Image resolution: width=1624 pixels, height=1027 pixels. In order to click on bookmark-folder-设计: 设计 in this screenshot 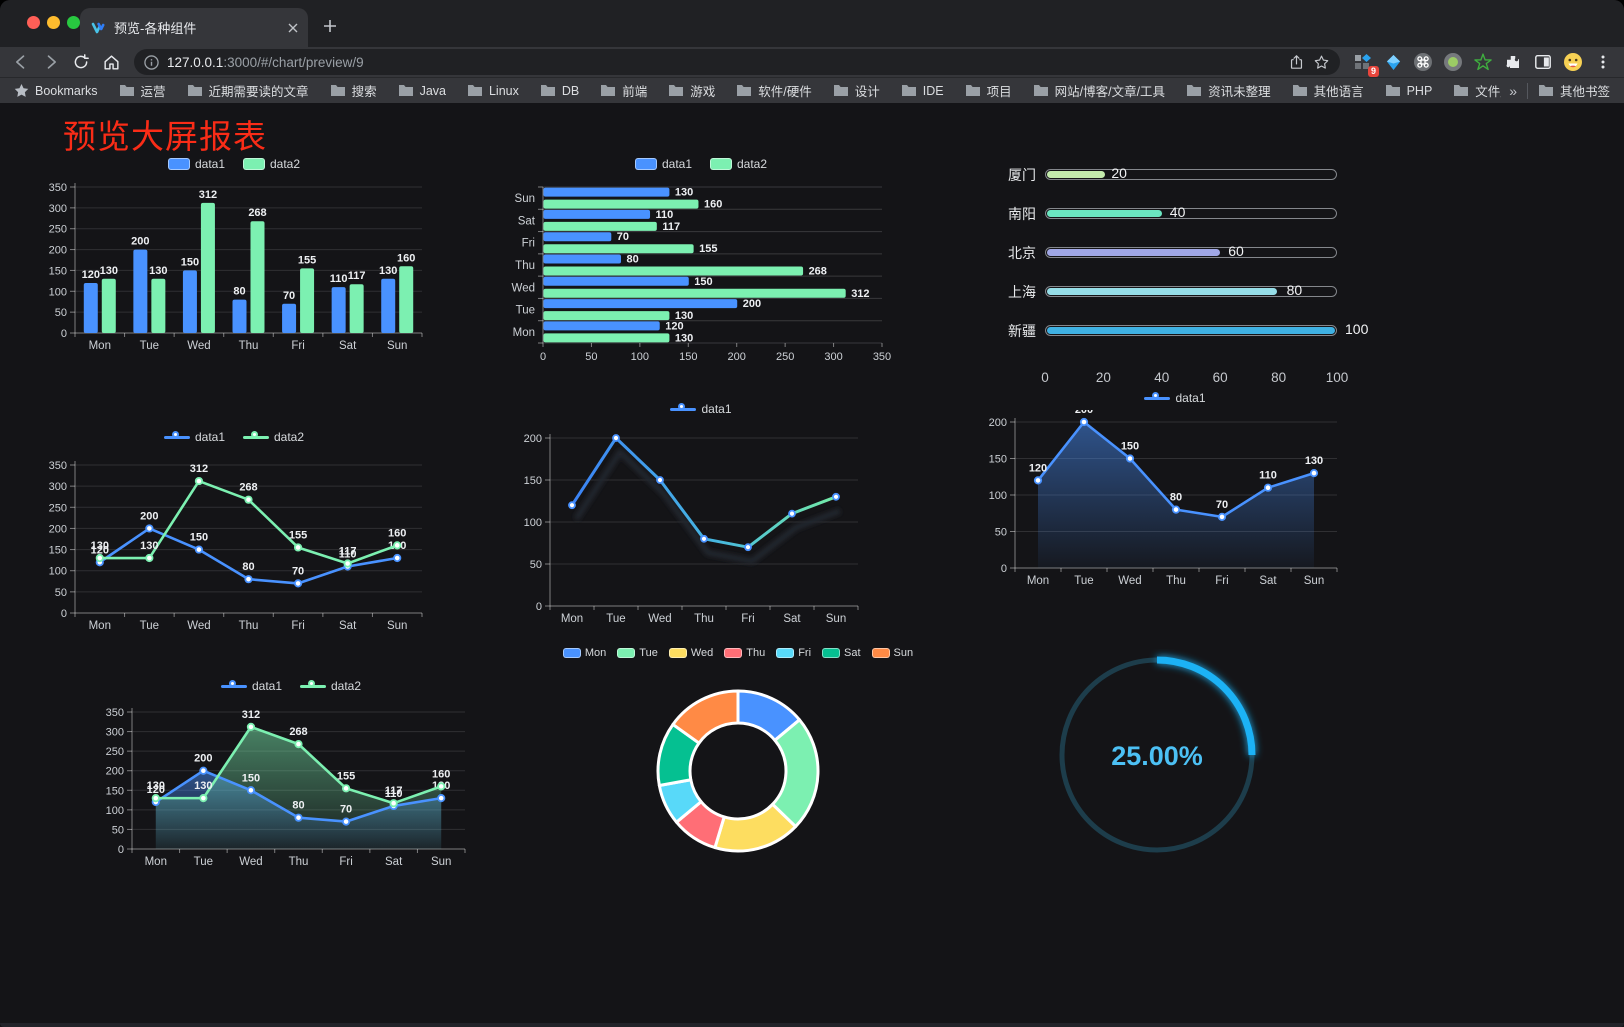, I will do `click(856, 90)`.